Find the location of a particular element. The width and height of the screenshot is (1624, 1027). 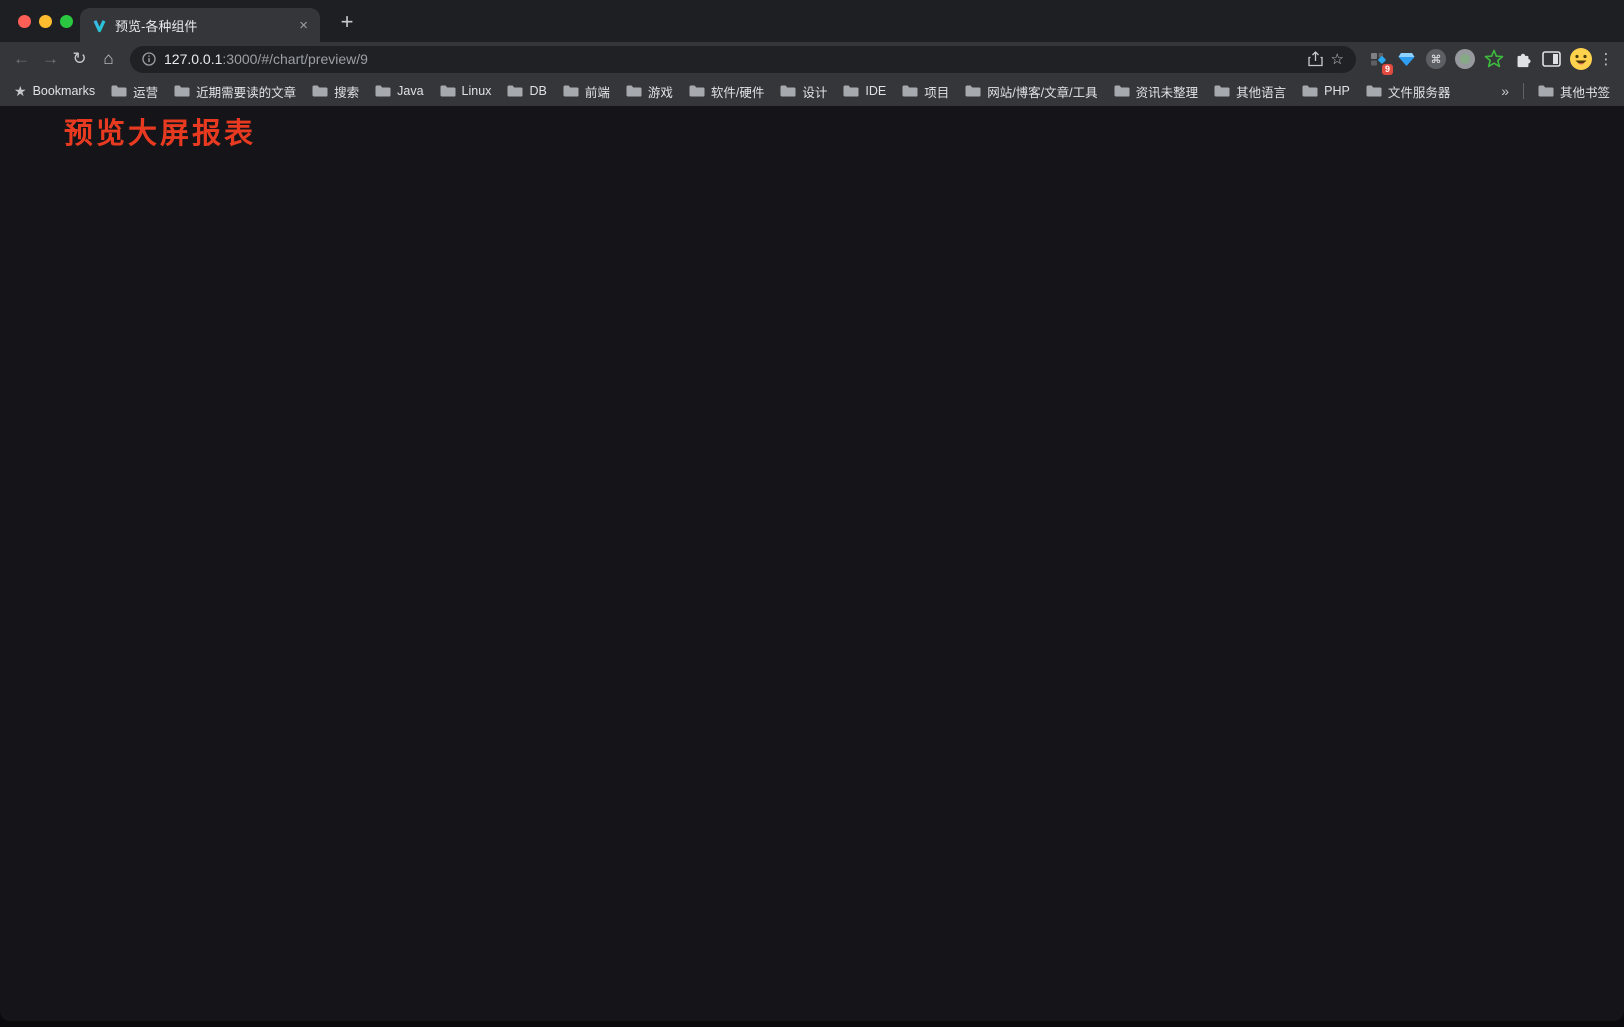

chart-line-two-series is located at coordinates (233, 529).